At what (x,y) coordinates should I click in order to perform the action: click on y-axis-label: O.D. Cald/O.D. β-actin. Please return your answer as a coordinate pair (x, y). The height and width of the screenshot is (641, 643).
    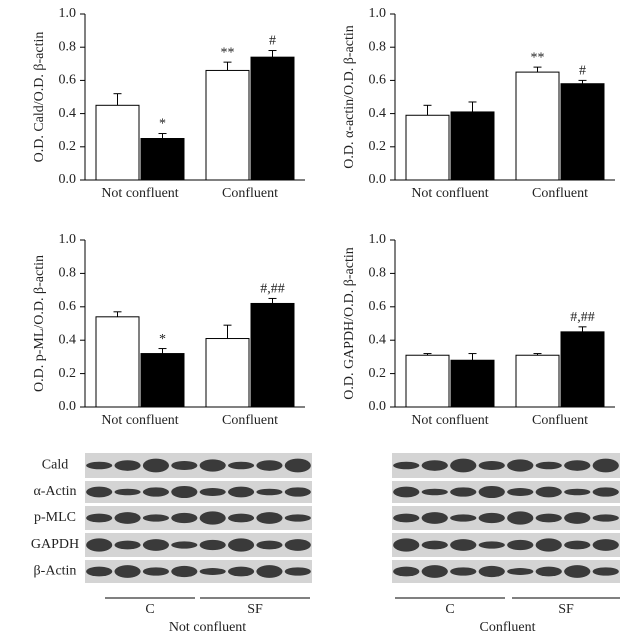
    Looking at the image, I should click on (39, 97).